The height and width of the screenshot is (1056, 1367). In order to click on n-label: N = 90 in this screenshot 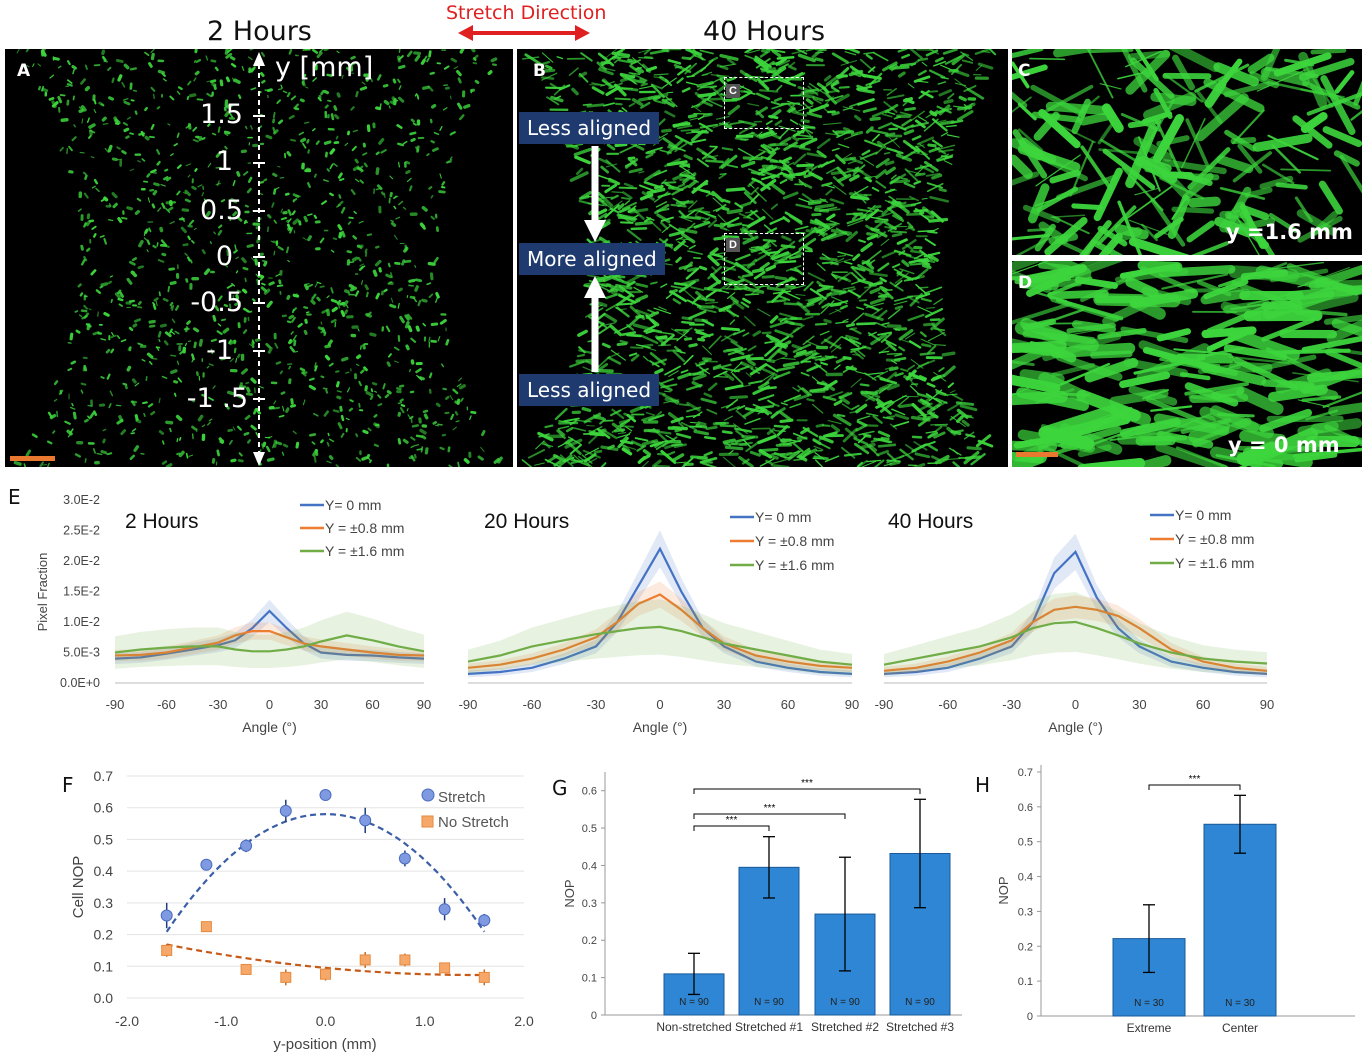, I will do `click(769, 1002)`.